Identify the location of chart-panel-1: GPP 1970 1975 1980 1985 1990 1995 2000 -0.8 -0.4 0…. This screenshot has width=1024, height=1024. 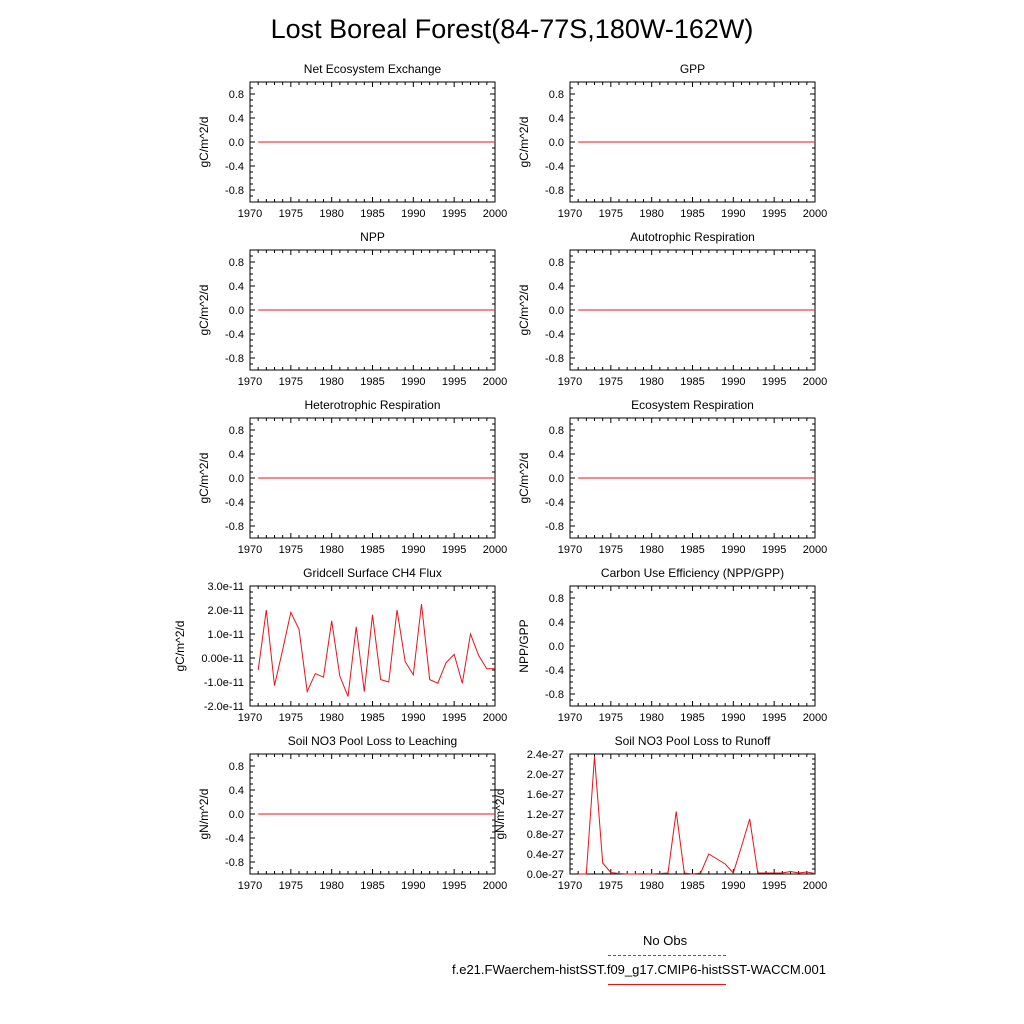
(672, 141).